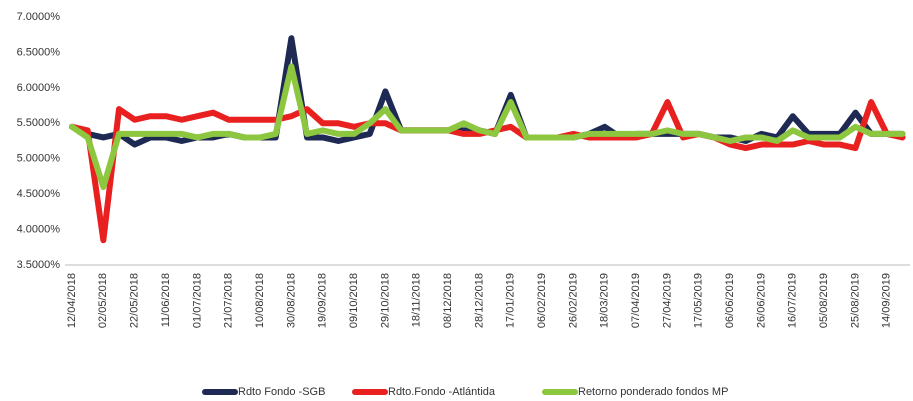 This screenshot has width=913, height=401. What do you see at coordinates (385, 300) in the screenshot?
I see `x-tick-label: 29/10/2018` at bounding box center [385, 300].